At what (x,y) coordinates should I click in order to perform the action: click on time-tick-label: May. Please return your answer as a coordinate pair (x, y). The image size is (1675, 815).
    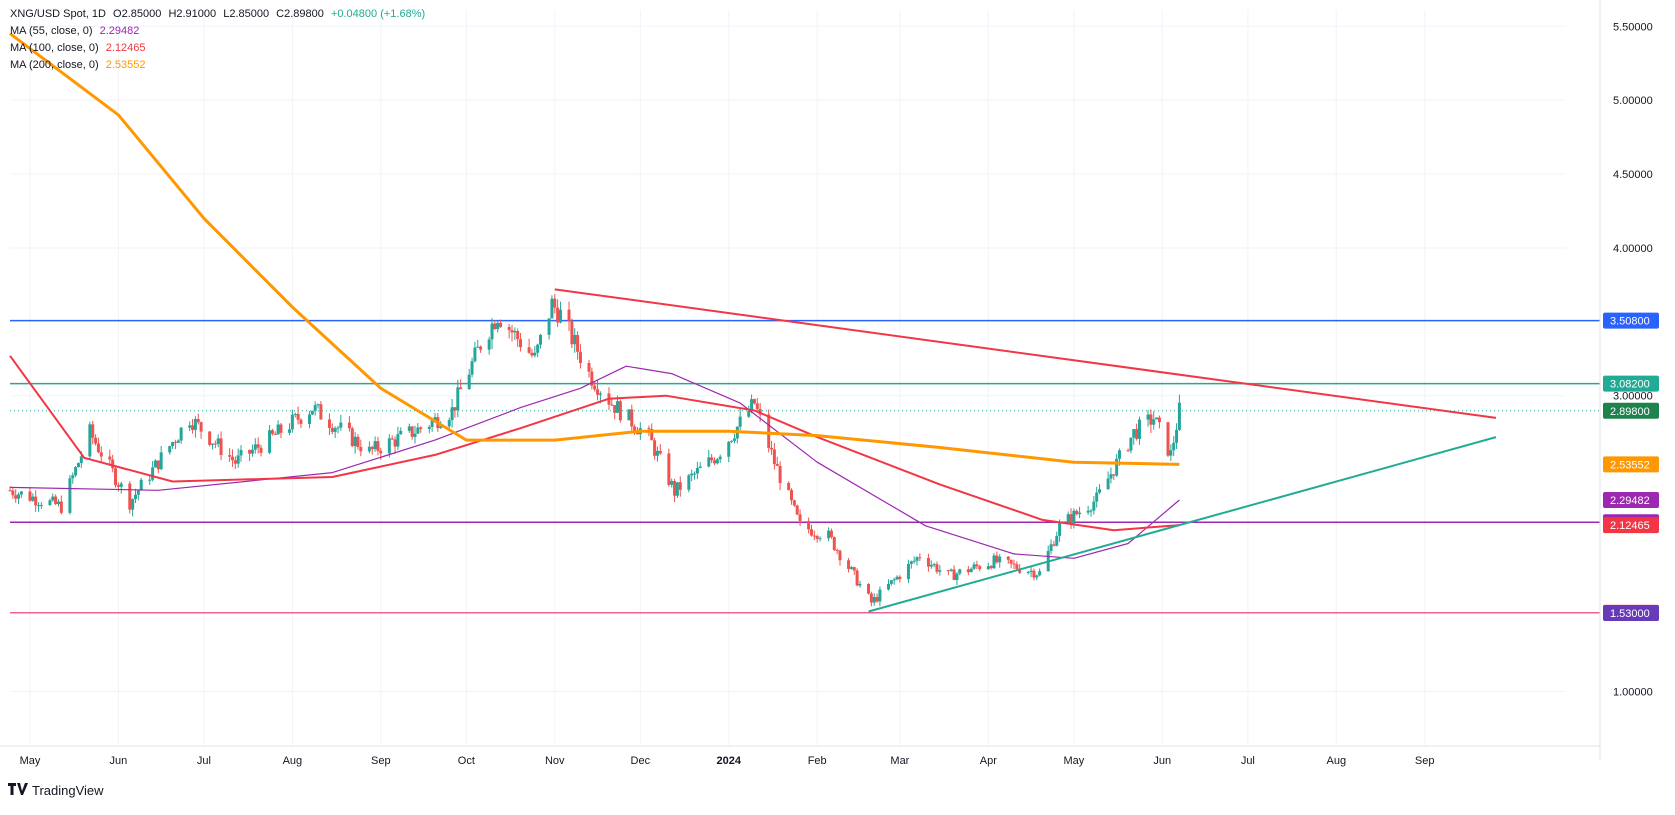
    Looking at the image, I should click on (1073, 761).